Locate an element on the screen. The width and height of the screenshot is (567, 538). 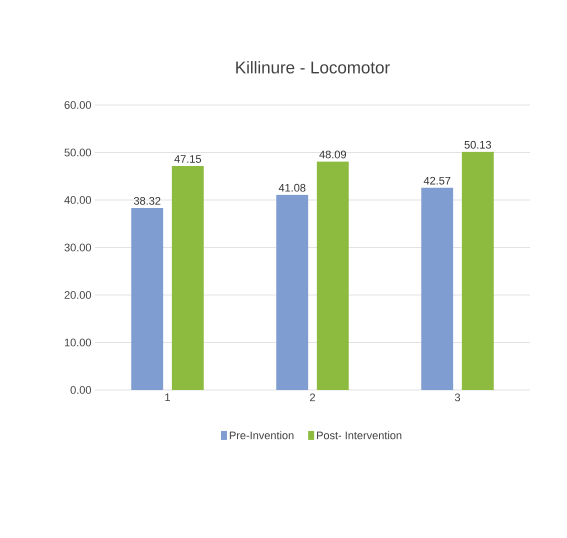
legend-label: Post- Intervention is located at coordinates (359, 435).